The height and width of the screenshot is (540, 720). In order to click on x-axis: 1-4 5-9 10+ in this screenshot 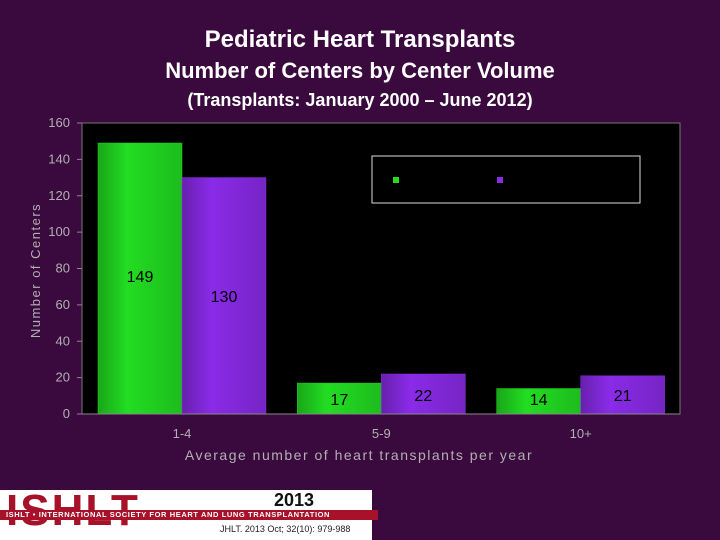, I will do `click(381, 427)`.